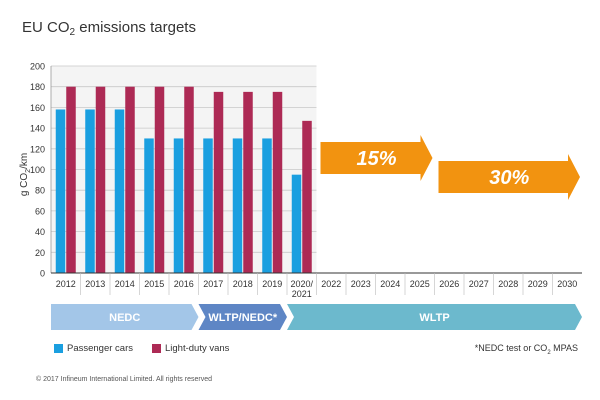  Describe the element at coordinates (567, 284) in the screenshot. I see `x-tick-label: 2030` at that location.